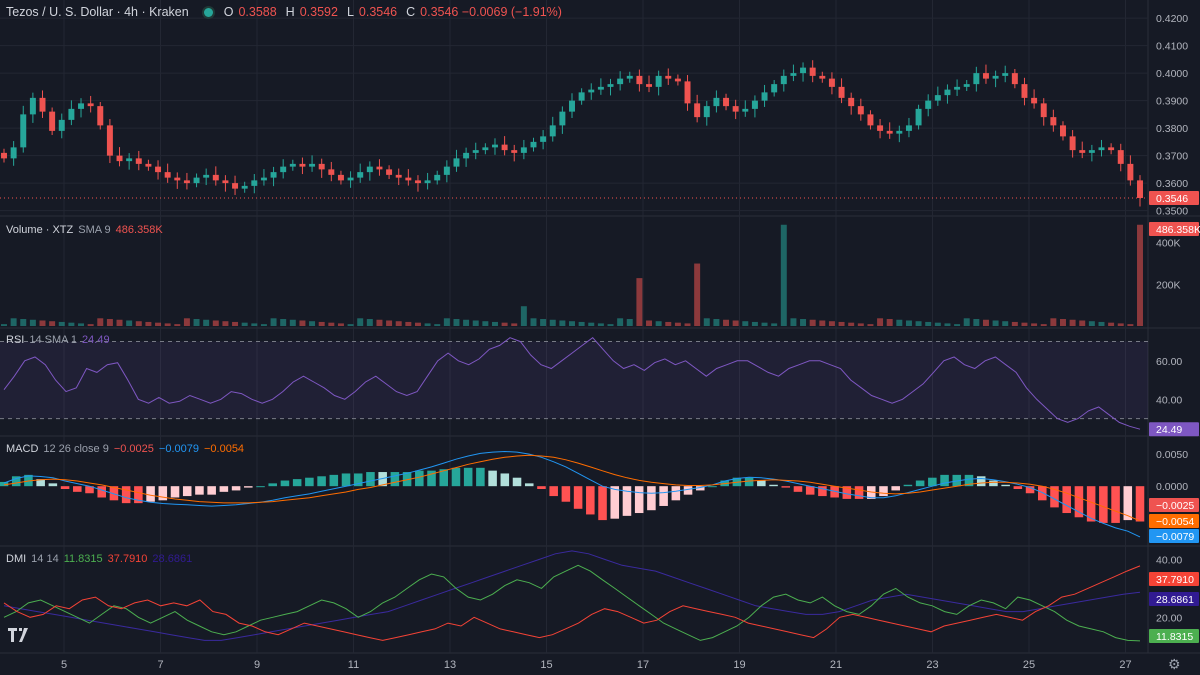 This screenshot has height=675, width=1200. Describe the element at coordinates (572, 275) in the screenshot. I see `volume-pane` at that location.